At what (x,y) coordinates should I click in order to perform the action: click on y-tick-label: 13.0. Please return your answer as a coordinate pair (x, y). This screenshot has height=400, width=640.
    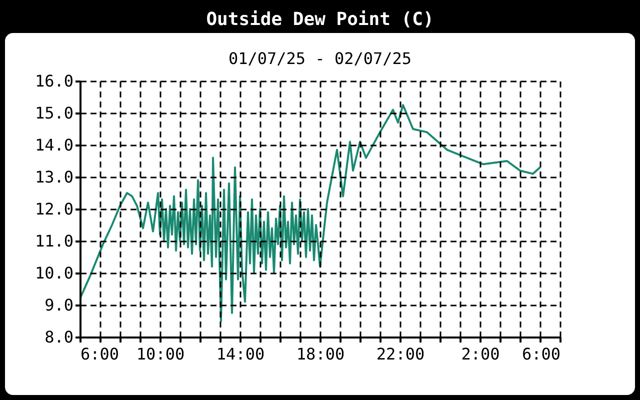
    Looking at the image, I should click on (54, 177).